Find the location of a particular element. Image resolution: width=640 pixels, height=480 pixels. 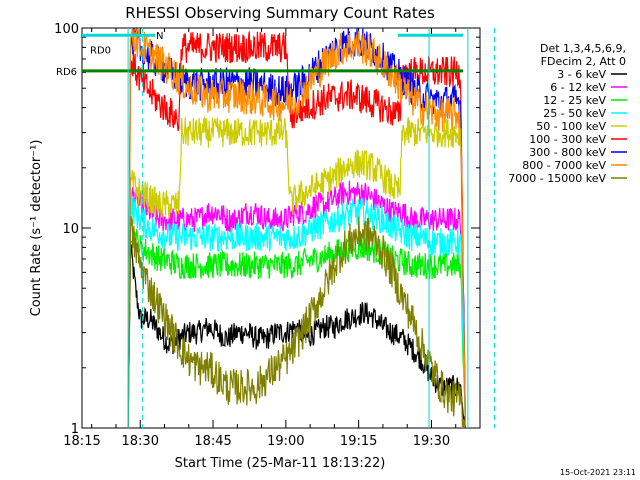

legend-header-line-2: FDecim 2, Att 0 is located at coordinates (583, 61).